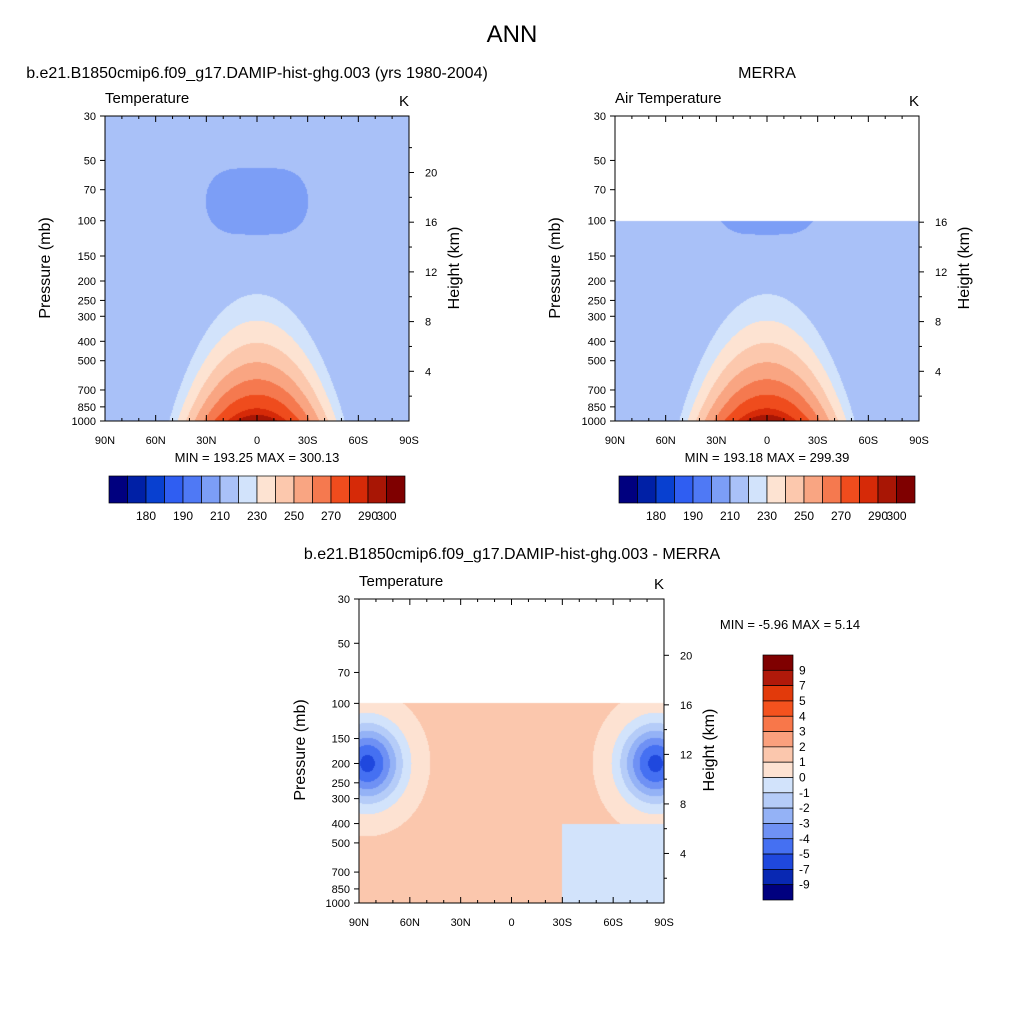 The width and height of the screenshot is (1024, 1029). What do you see at coordinates (87, 408) in the screenshot?
I see `pressure-tick-label: 850` at bounding box center [87, 408].